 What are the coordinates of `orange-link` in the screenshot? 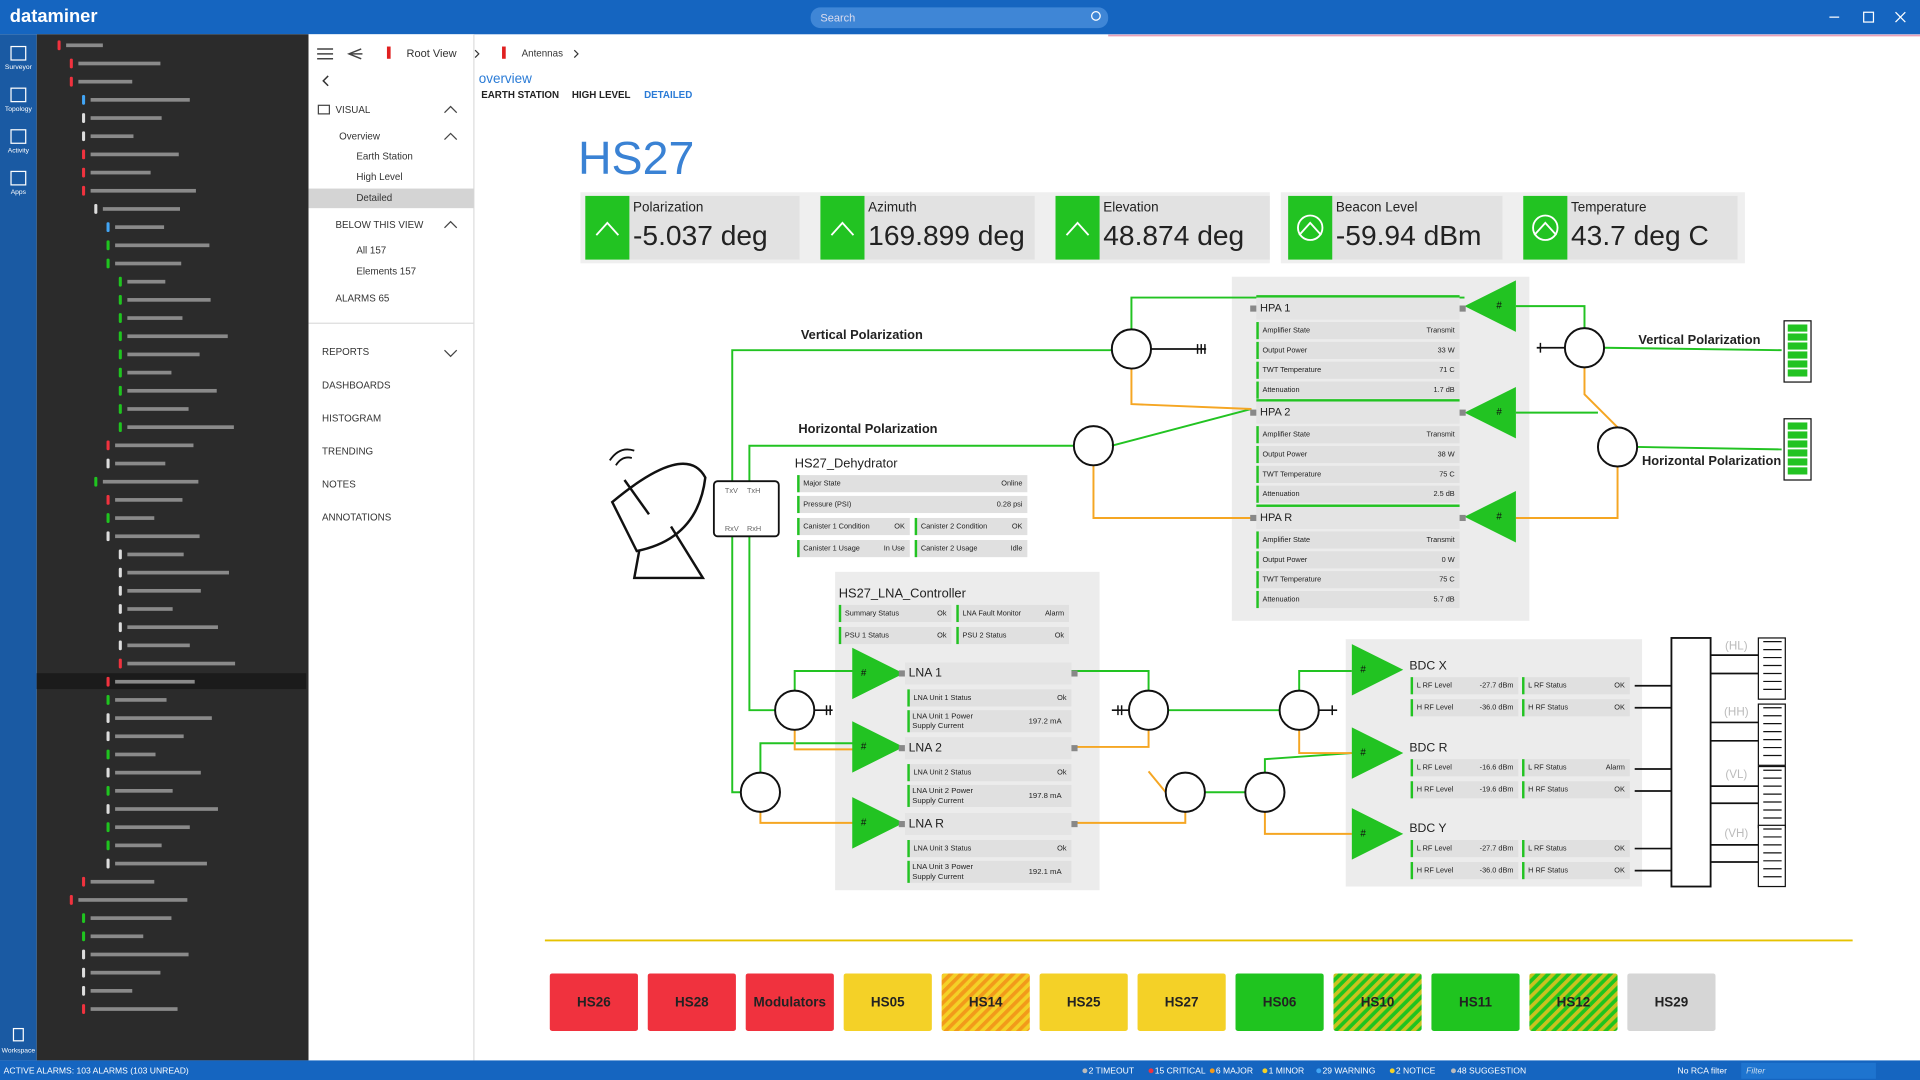 It's located at (1567, 492).